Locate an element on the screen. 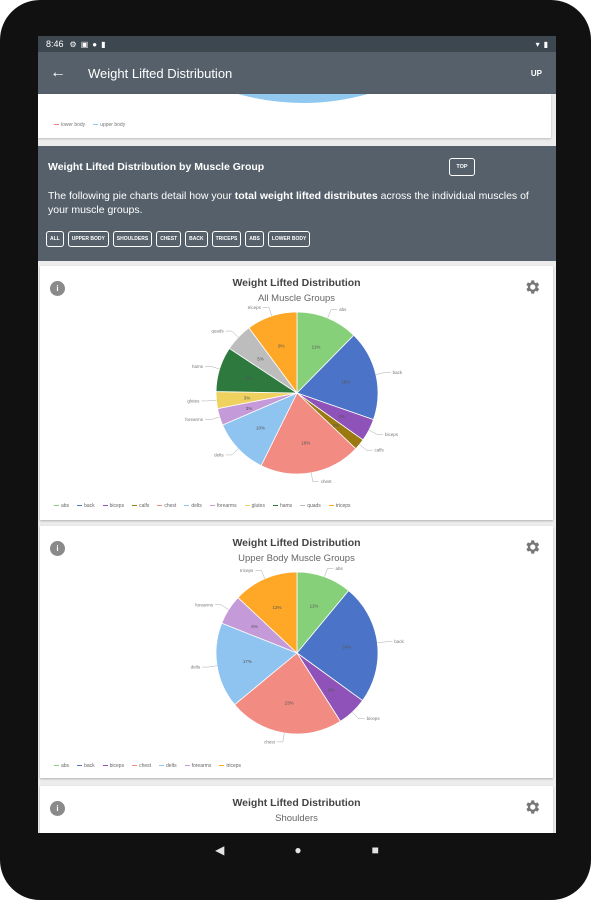 This screenshot has height=900, width=591. slice-category-label: abs is located at coordinates (343, 309).